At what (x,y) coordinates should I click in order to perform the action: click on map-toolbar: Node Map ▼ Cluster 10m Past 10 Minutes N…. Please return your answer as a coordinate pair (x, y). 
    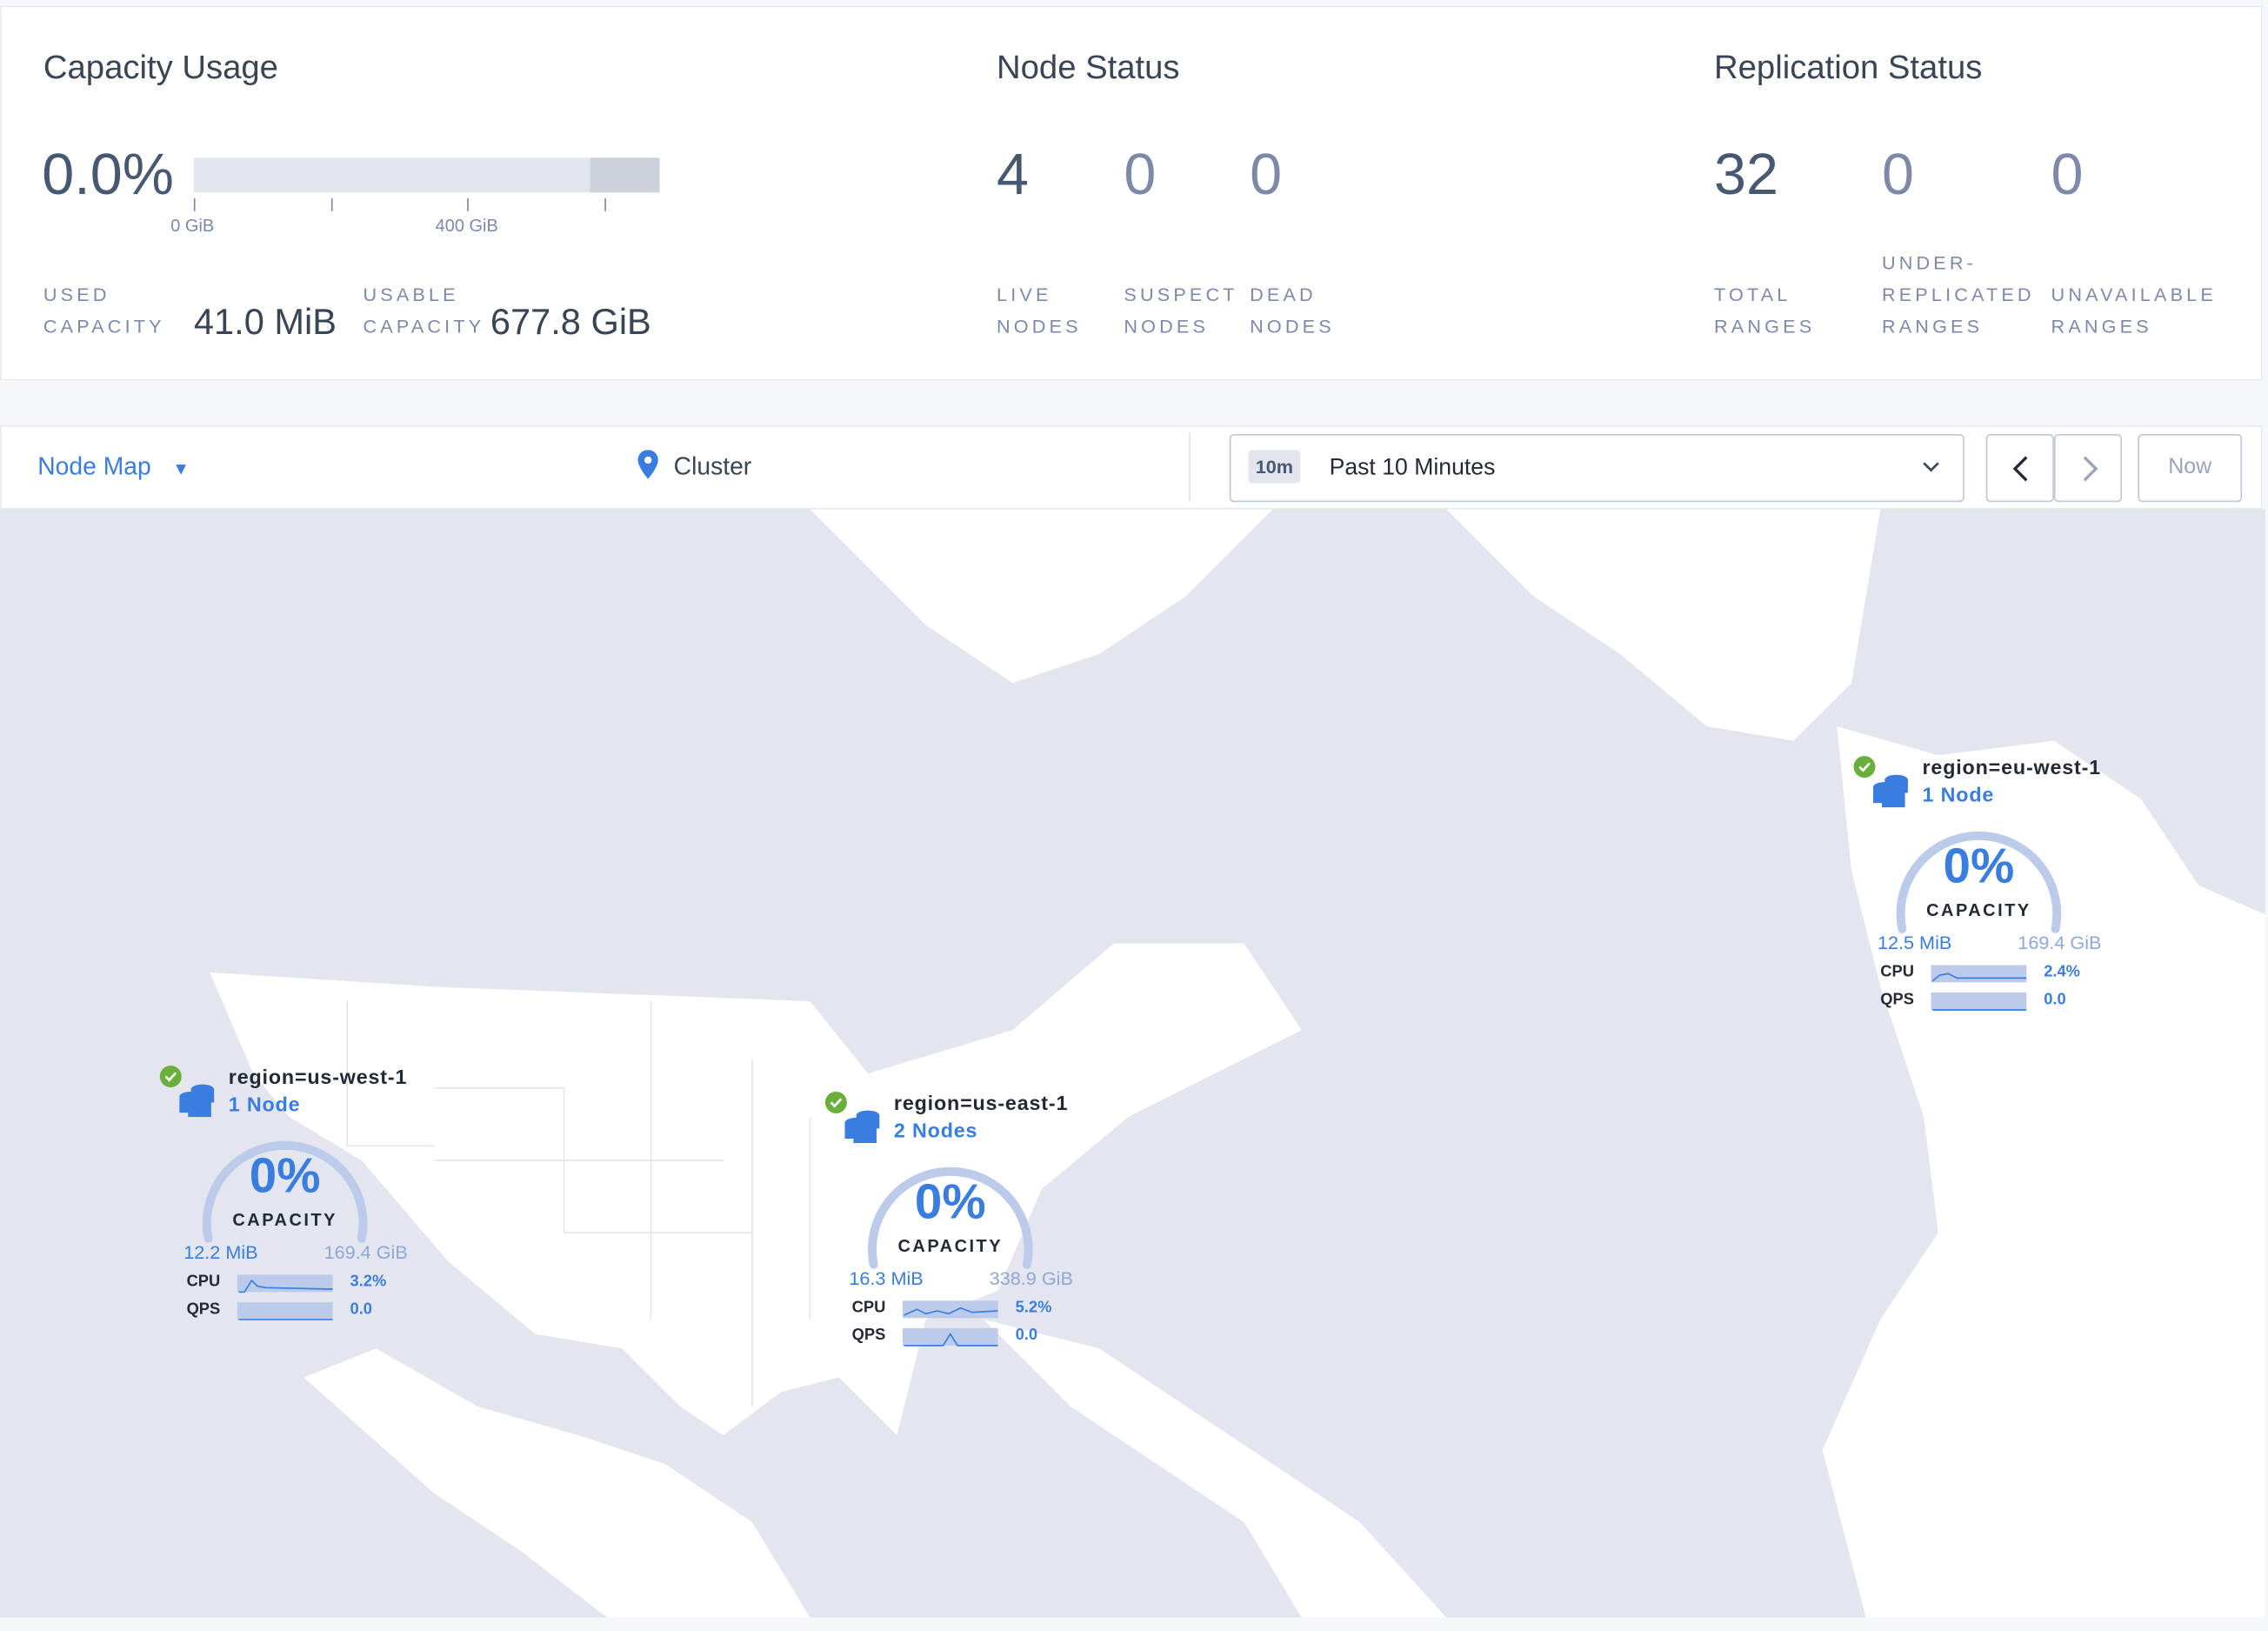
    Looking at the image, I should click on (1131, 468).